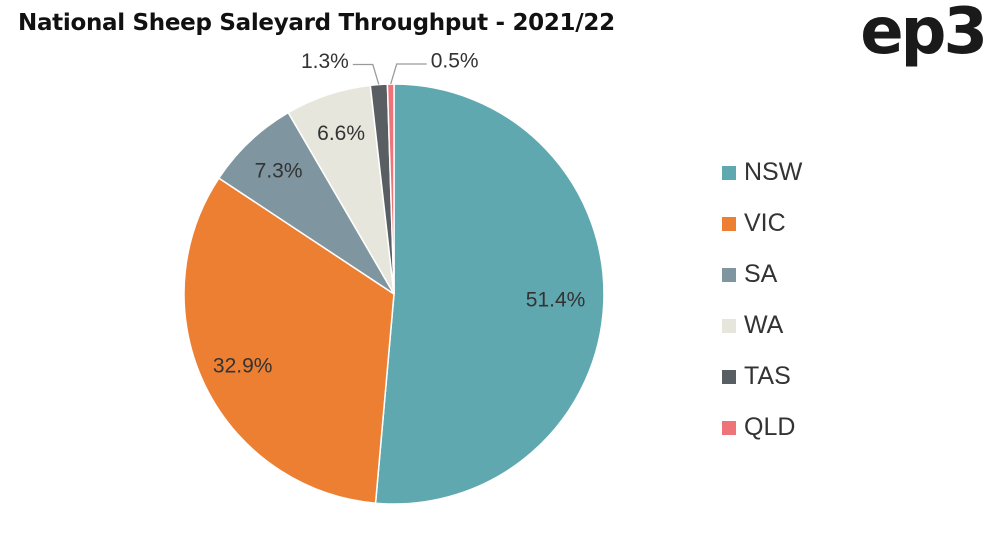 Image resolution: width=997 pixels, height=539 pixels. I want to click on legend-item-qld: QLD, so click(762, 427).